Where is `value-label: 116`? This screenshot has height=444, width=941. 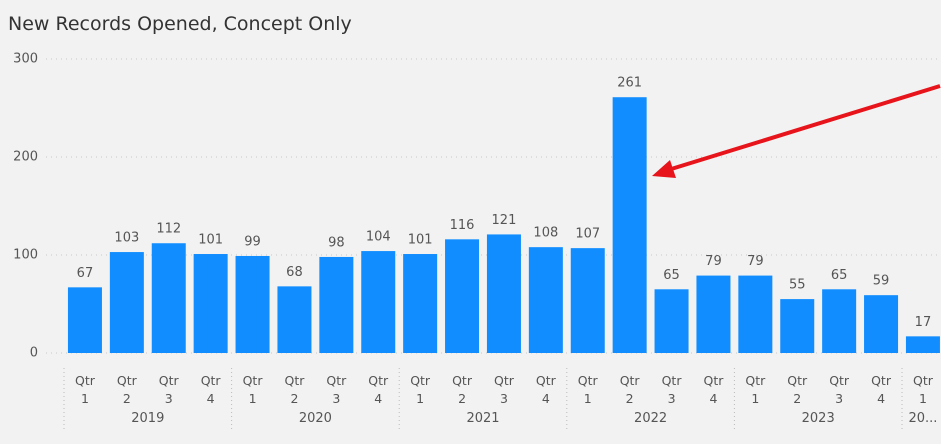 value-label: 116 is located at coordinates (462, 225).